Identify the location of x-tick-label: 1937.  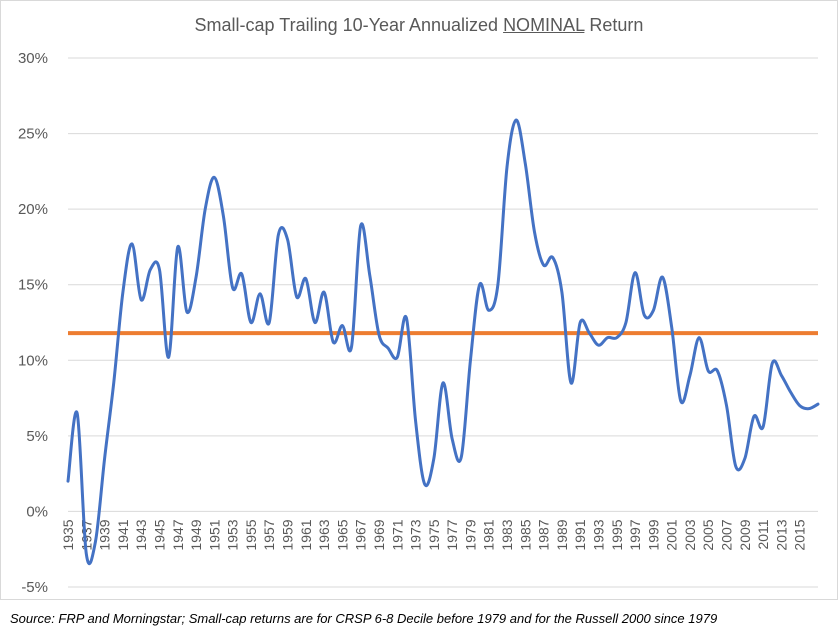
(86, 534).